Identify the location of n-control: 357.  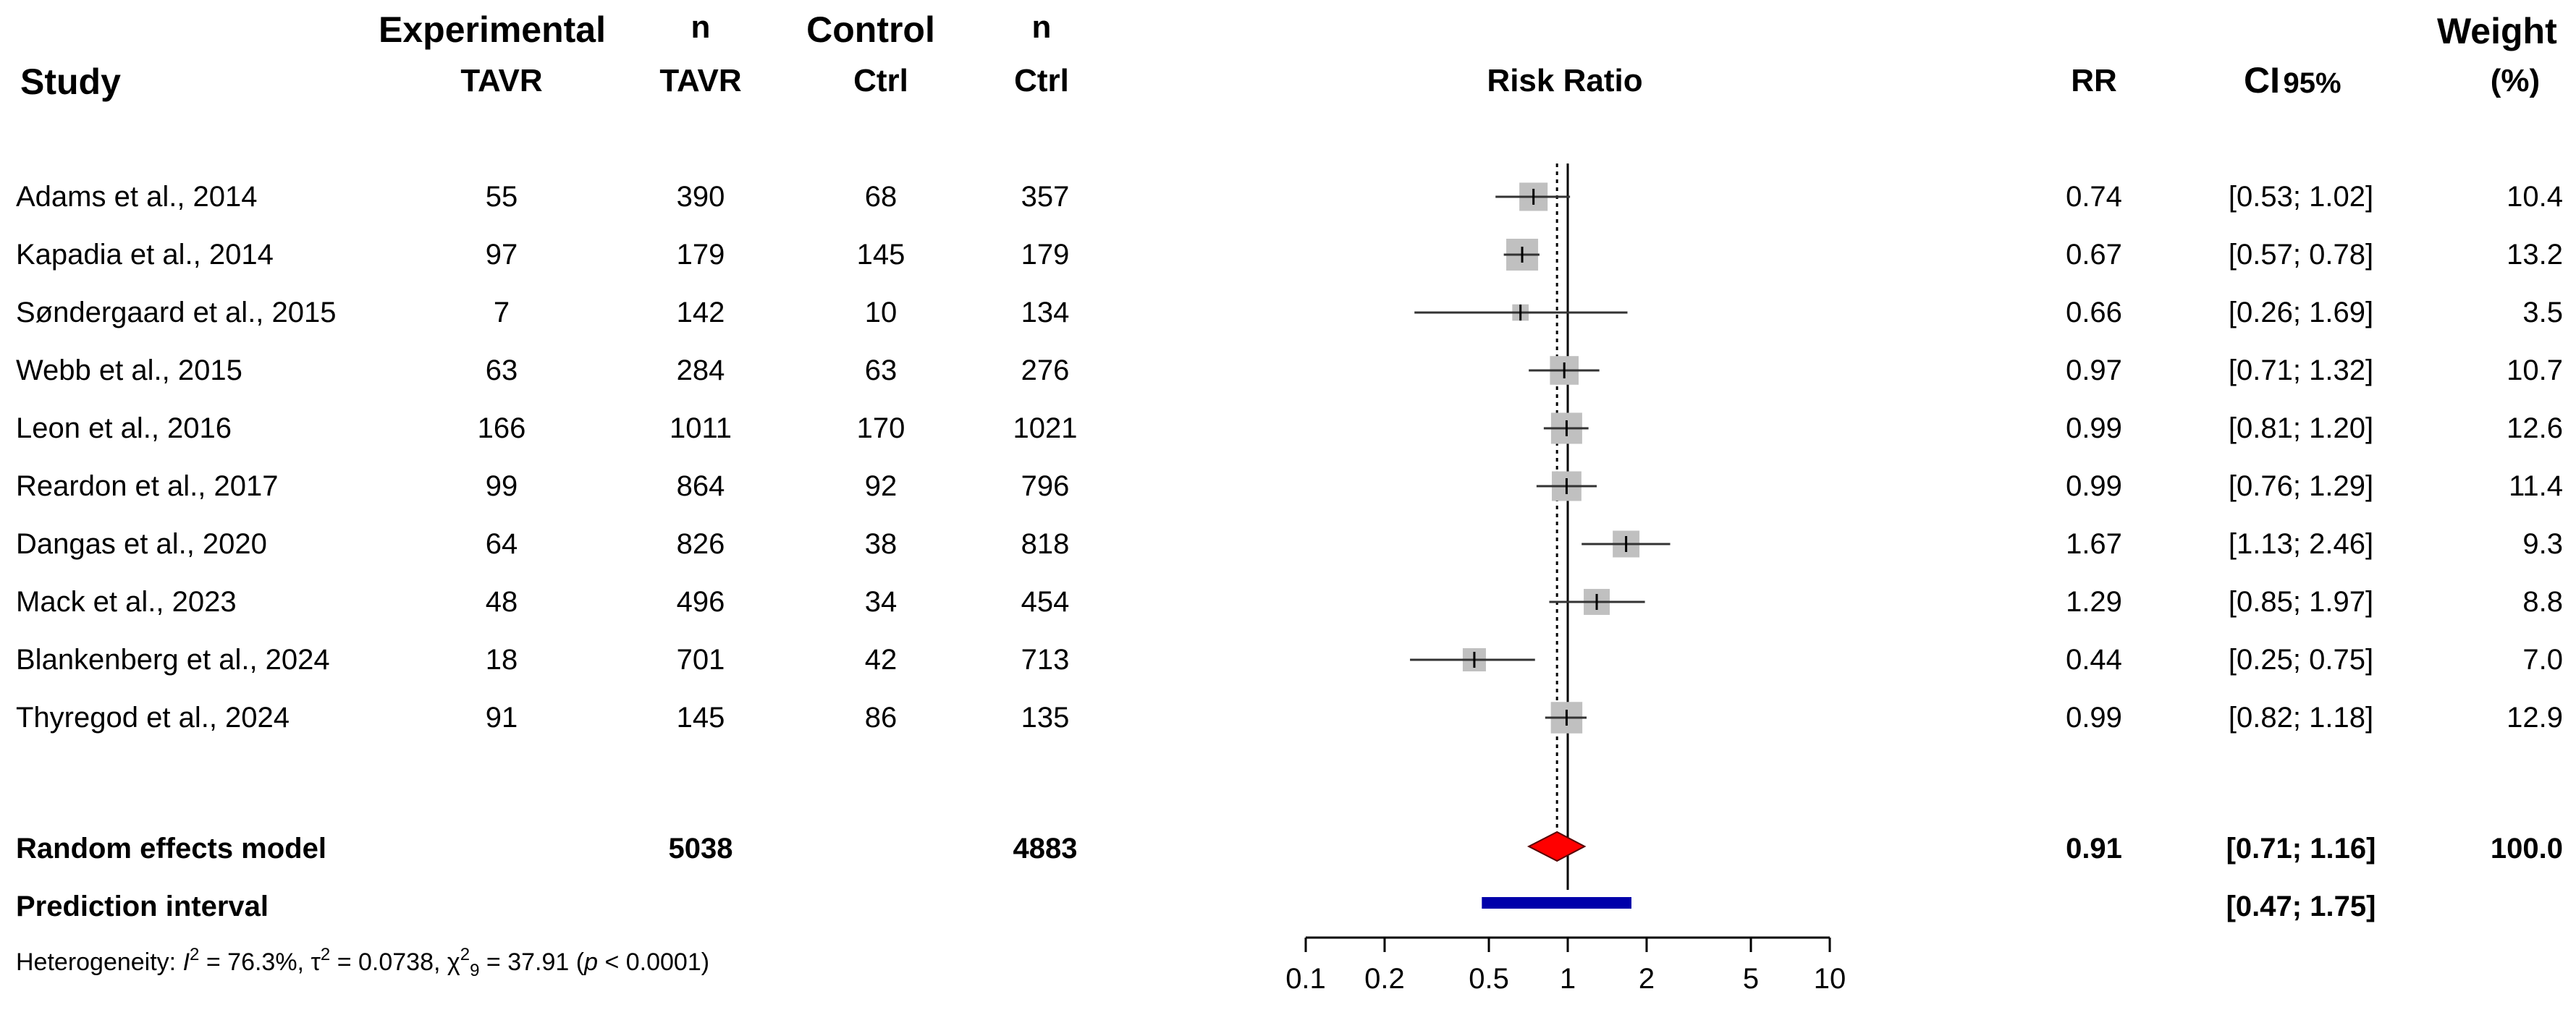
(1046, 197).